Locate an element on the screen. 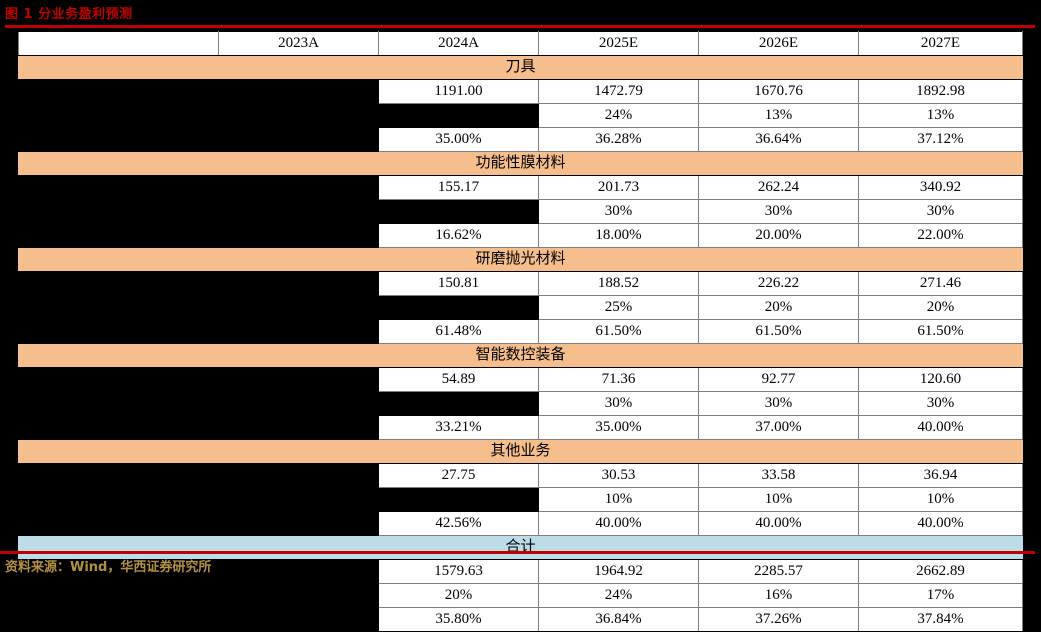 This screenshot has height=632, width=1041. section-band-row: 合计 is located at coordinates (520, 547).